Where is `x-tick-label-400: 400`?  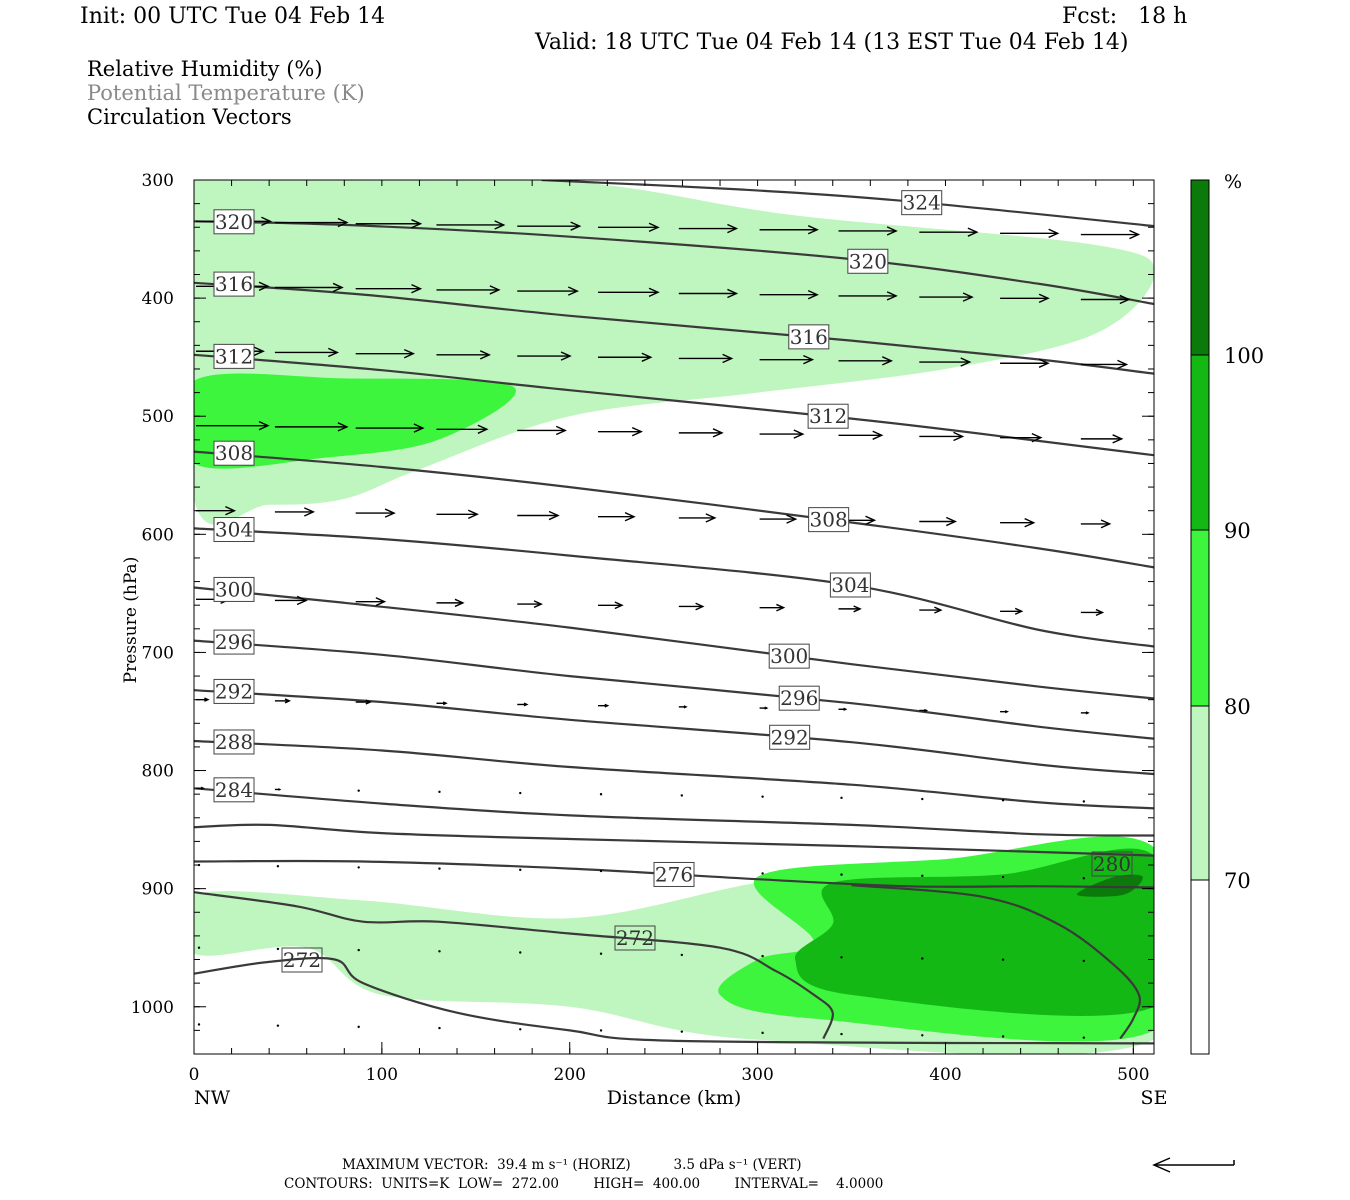
x-tick-label-400: 400 is located at coordinates (945, 1075).